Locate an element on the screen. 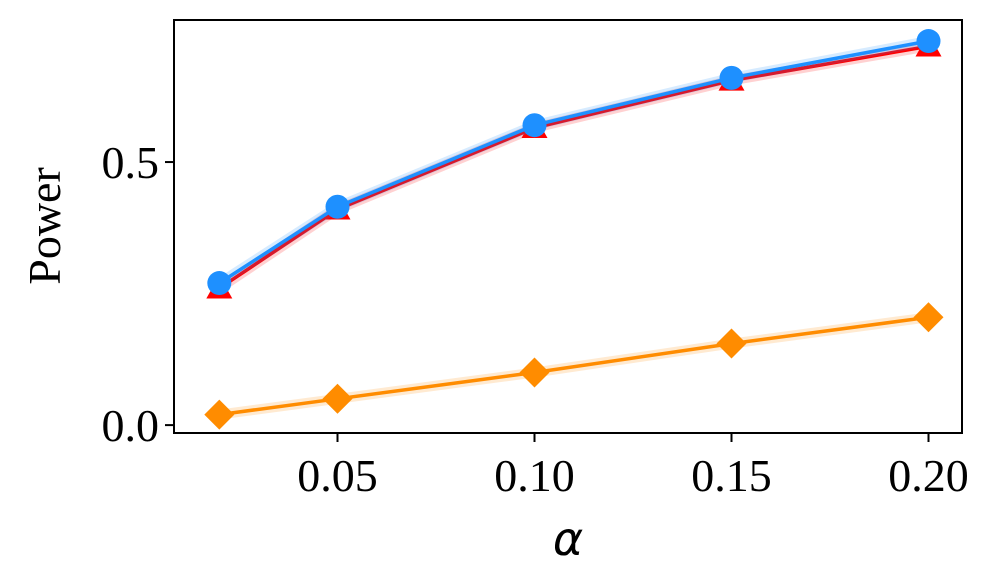 Image resolution: width=997 pixels, height=588 pixels. y-axis-label: Power is located at coordinates (44, 226).